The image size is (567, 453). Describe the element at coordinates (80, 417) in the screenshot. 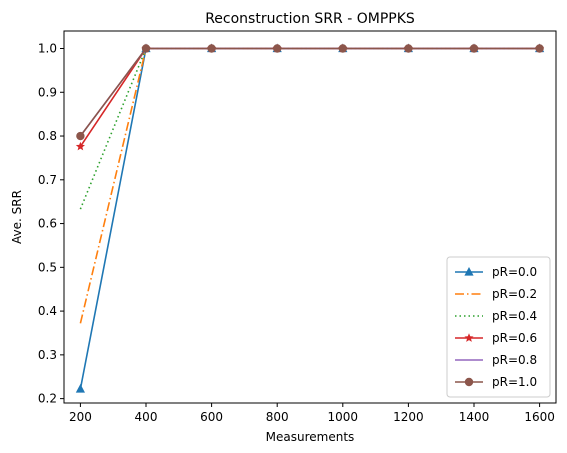

I see `x-tick-label: 200` at that location.